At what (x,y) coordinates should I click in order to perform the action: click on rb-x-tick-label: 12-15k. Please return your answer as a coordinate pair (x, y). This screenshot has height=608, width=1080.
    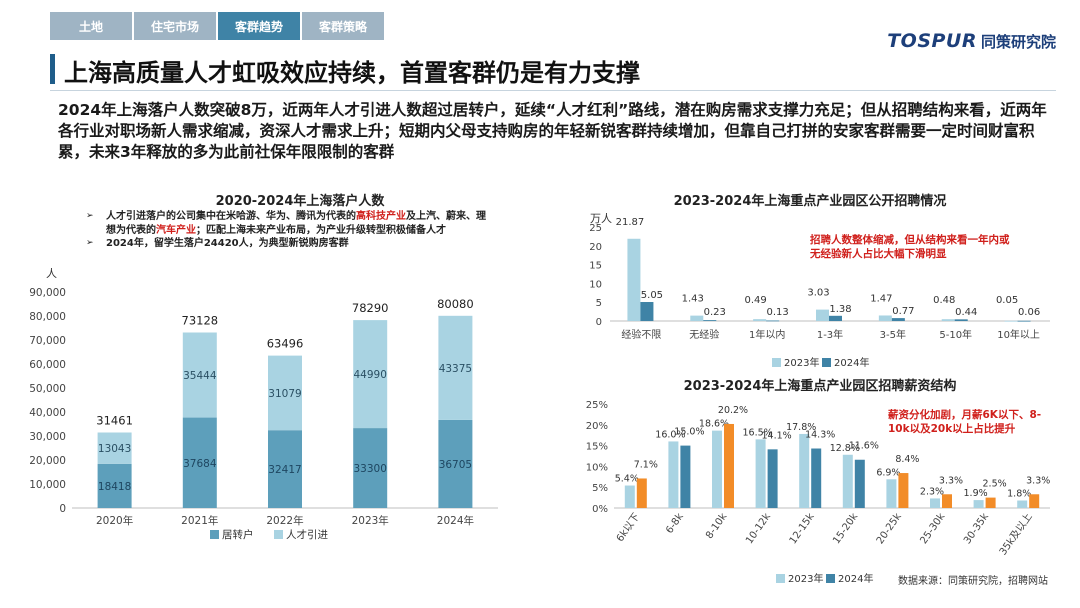
    Looking at the image, I should click on (802, 528).